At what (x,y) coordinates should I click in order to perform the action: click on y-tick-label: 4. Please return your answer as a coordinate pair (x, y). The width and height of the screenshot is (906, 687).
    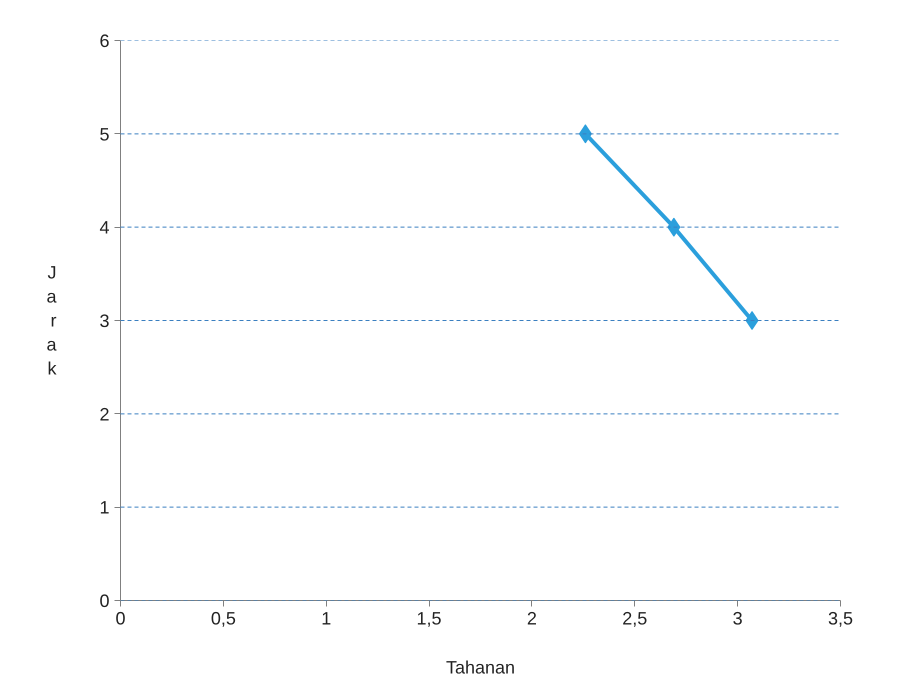
    Looking at the image, I should click on (104, 228).